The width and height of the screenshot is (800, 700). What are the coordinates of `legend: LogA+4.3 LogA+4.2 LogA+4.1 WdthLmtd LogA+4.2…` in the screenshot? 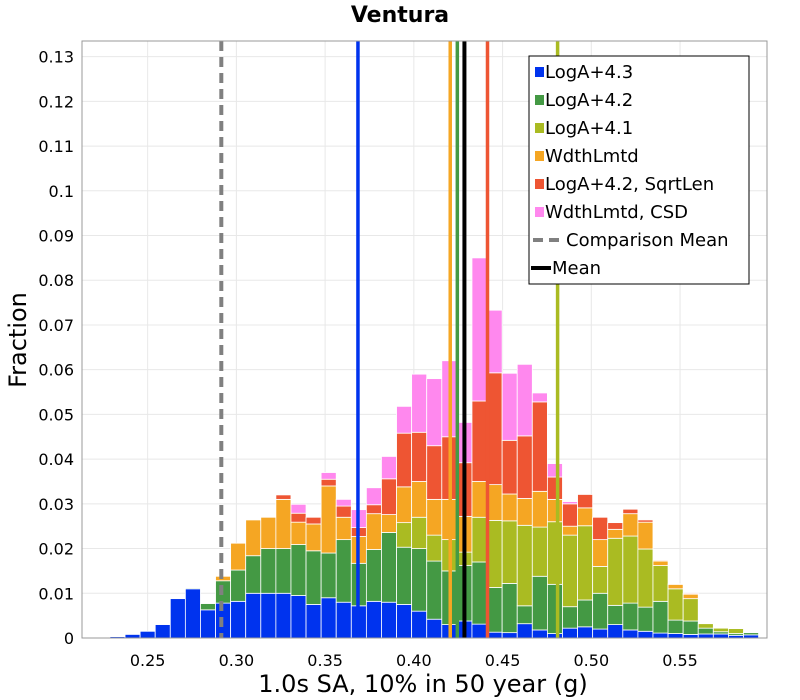 It's located at (639, 170).